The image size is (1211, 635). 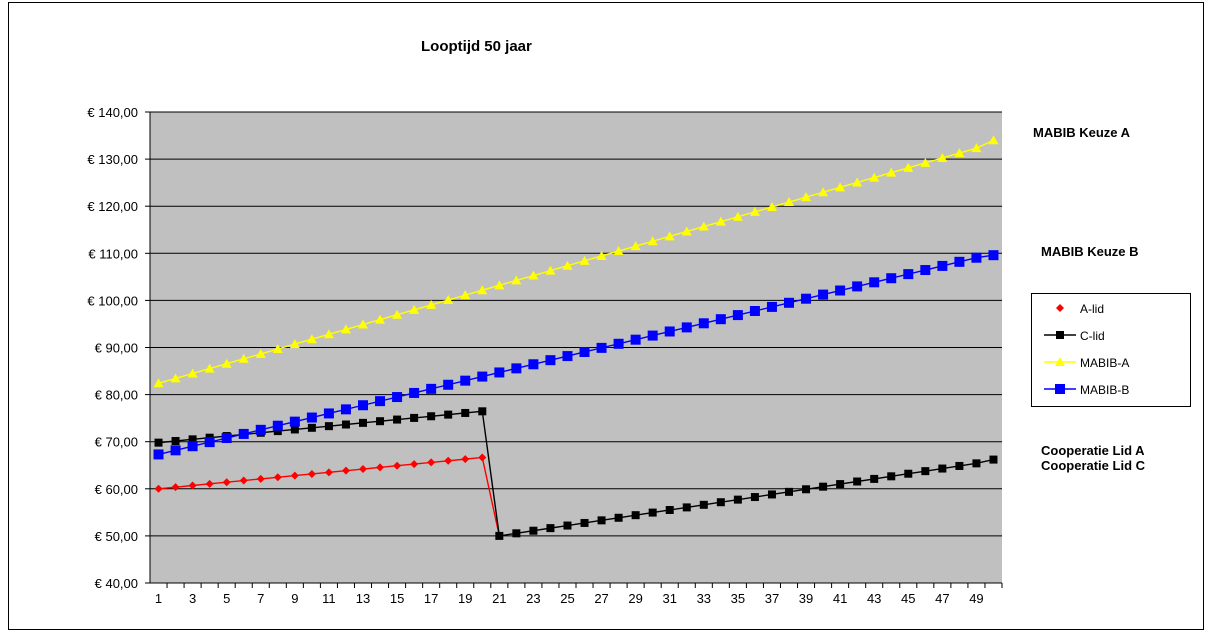 I want to click on x-tick-label: 33, so click(x=704, y=598).